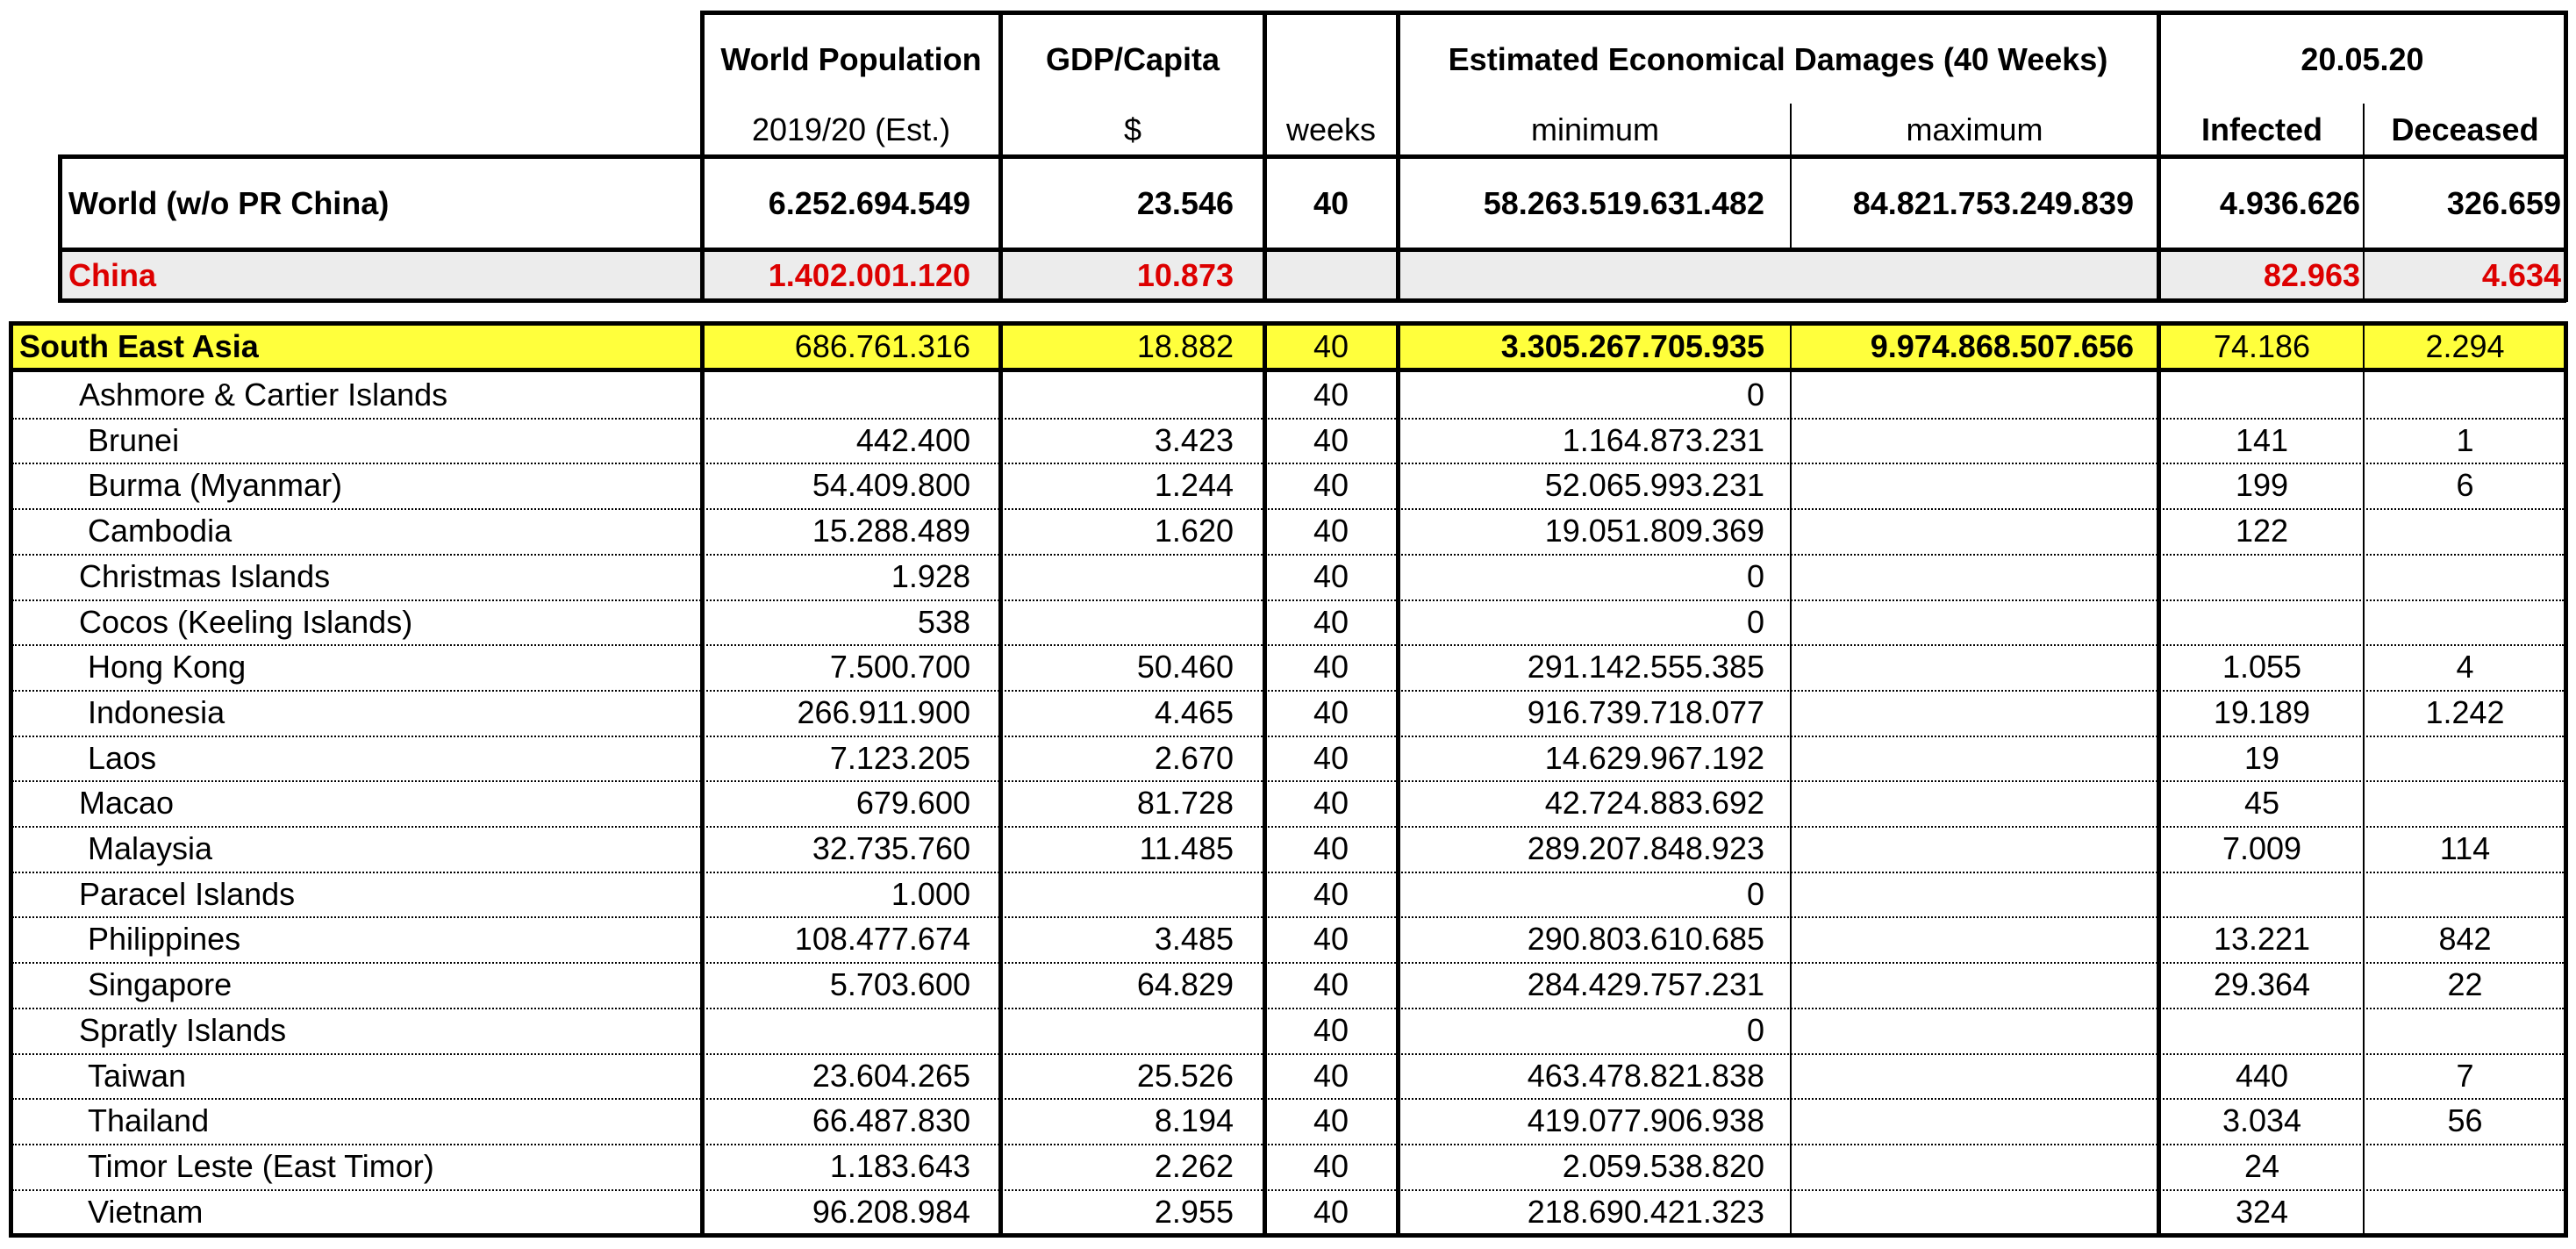 Image resolution: width=2576 pixels, height=1249 pixels. What do you see at coordinates (2465, 939) in the screenshot?
I see `row-deceased: 842` at bounding box center [2465, 939].